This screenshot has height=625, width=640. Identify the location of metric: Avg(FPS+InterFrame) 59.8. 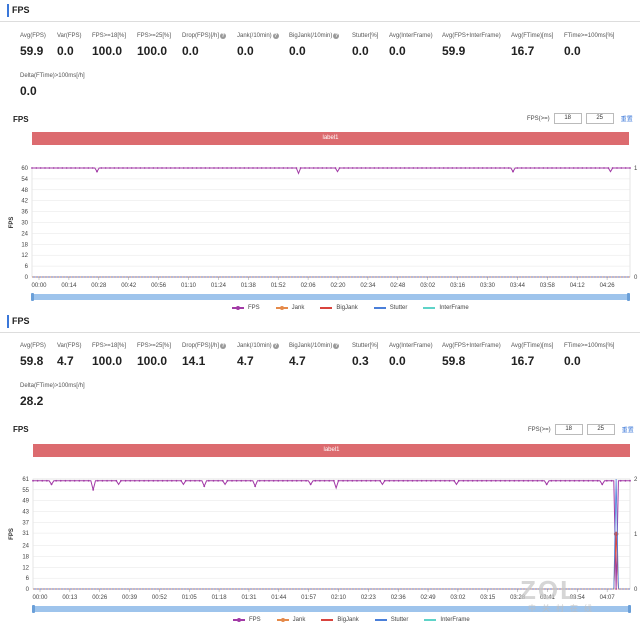
(471, 355).